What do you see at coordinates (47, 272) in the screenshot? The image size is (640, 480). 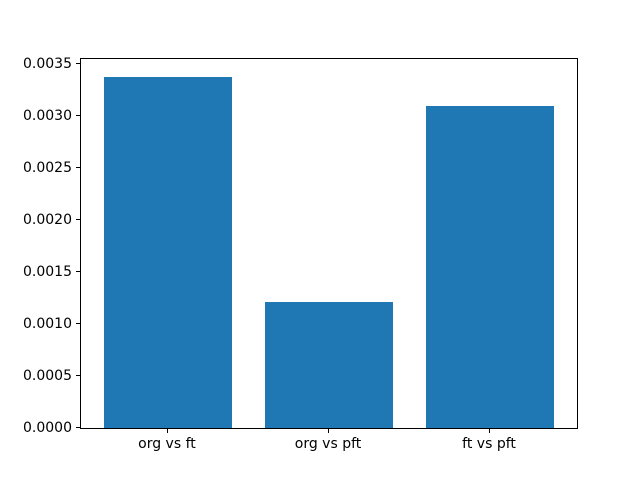 I see `y-tick-label: 0.0015` at bounding box center [47, 272].